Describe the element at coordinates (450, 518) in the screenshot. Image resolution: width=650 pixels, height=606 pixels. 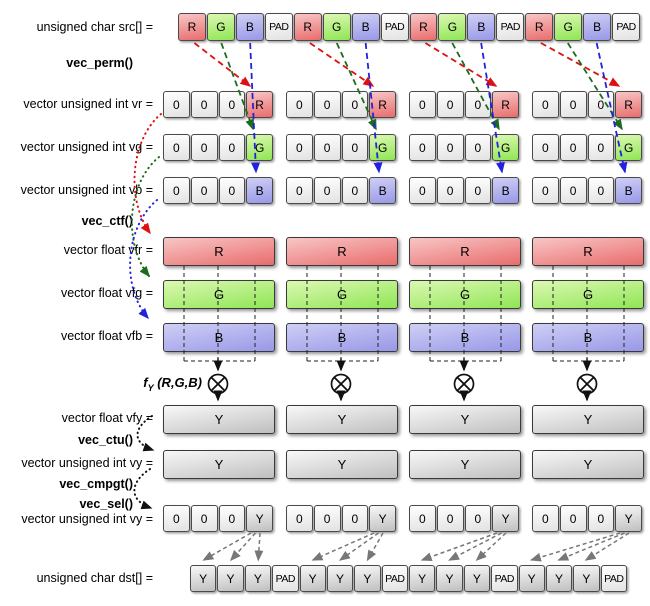
I see `vy2-g2-cell-1: 0` at that location.